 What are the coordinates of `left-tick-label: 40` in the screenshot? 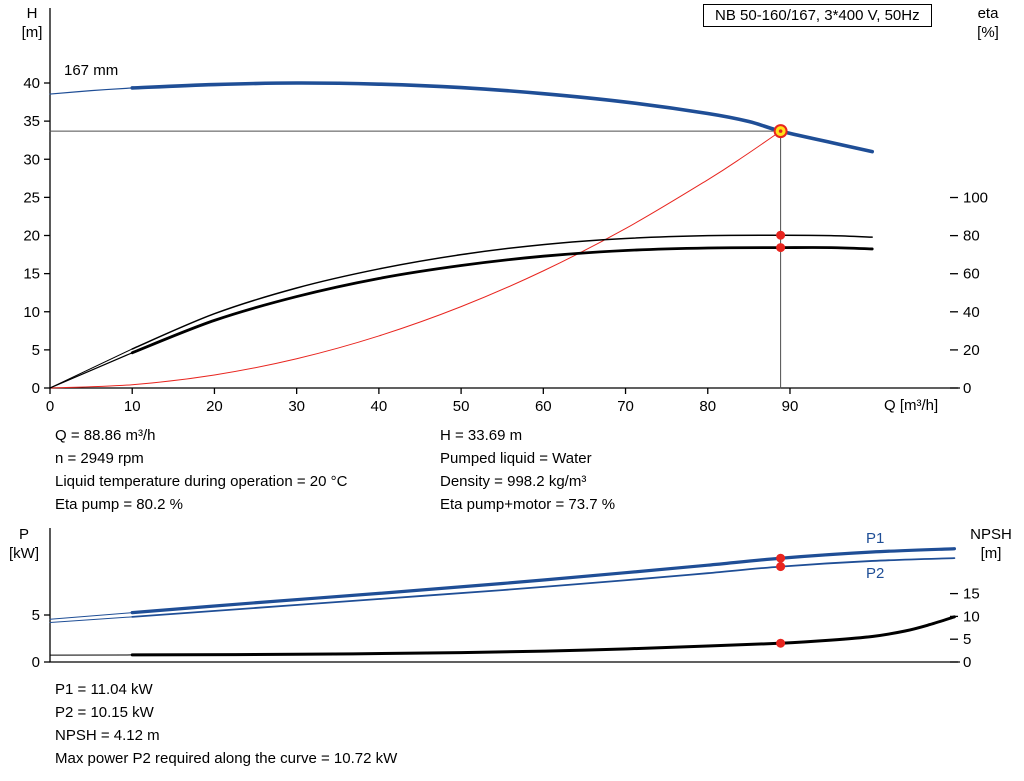 It's located at (31, 83).